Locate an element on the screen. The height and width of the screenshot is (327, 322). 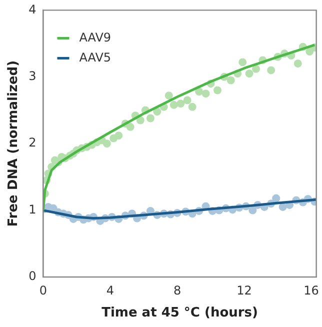
y-tick-label: 2 is located at coordinates (32, 143).